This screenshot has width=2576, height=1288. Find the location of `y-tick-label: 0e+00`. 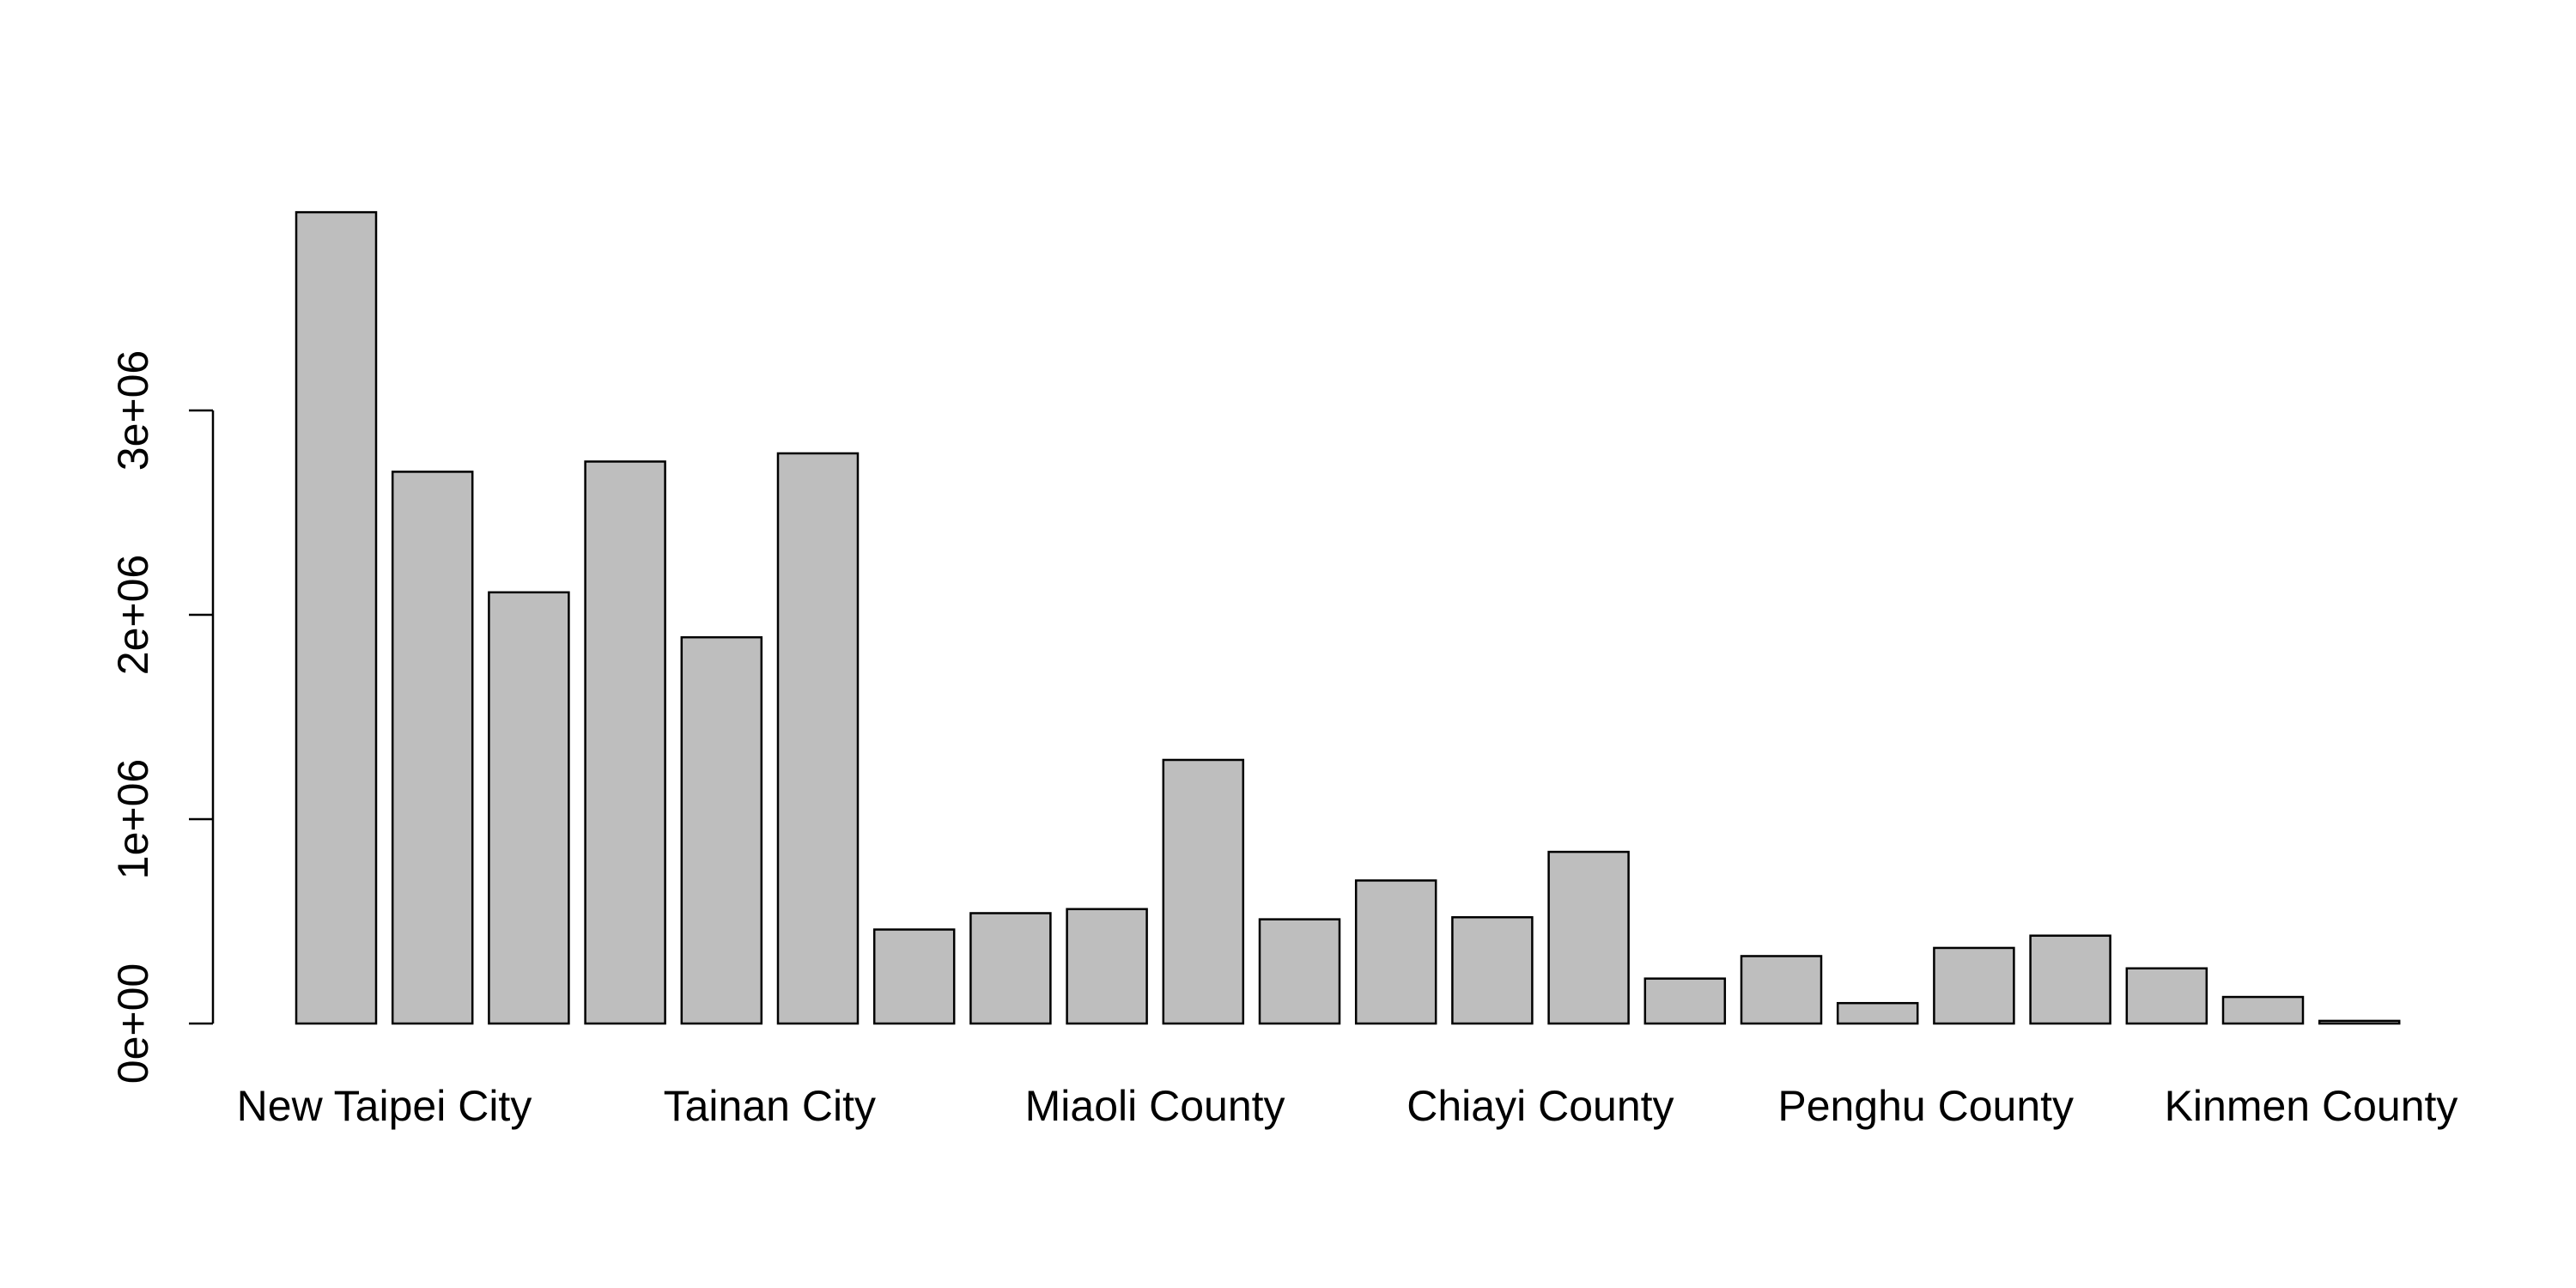

y-tick-label: 0e+00 is located at coordinates (133, 1024).